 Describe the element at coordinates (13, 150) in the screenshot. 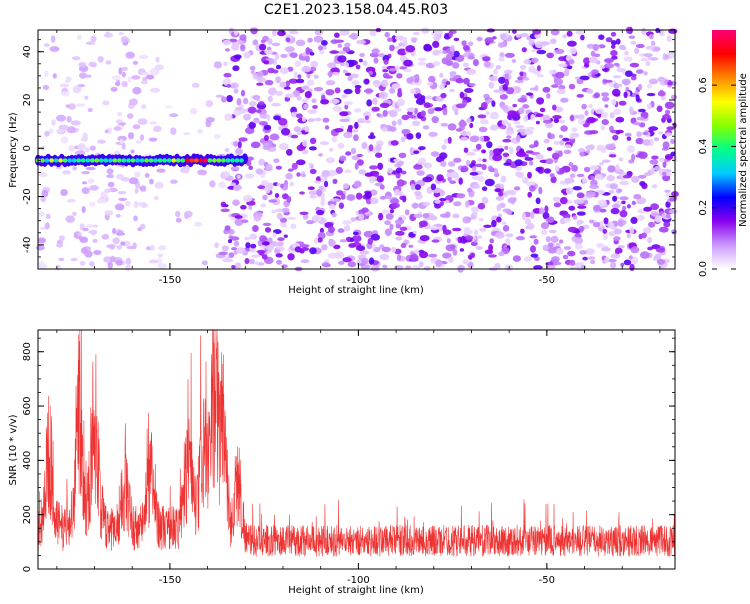

I see `spectrogram-y-axis-label: Frequency (Hz)` at that location.